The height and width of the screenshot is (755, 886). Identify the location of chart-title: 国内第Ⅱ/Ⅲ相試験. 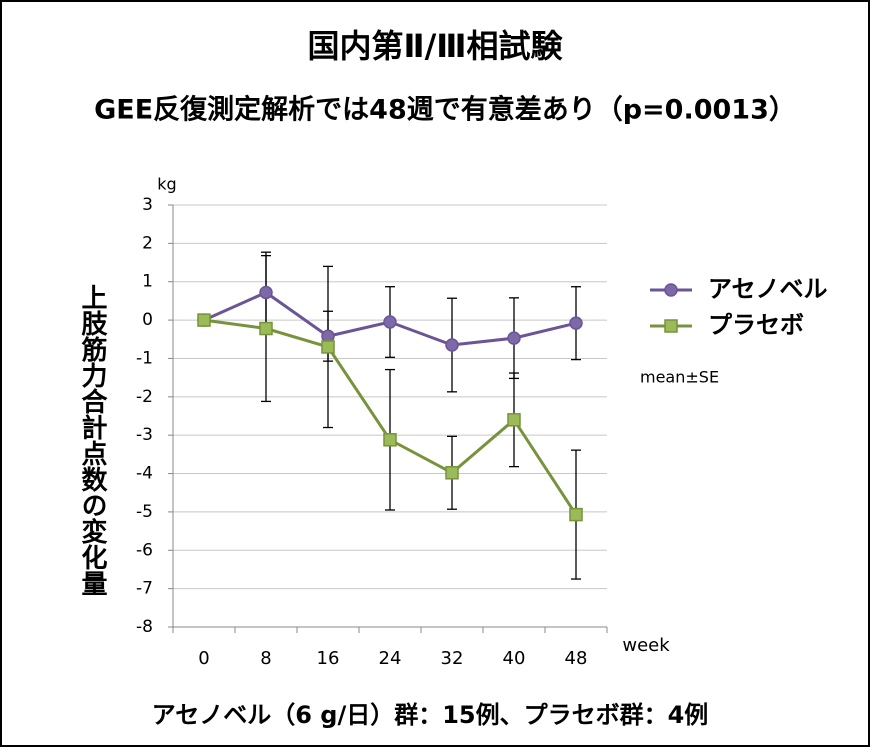
(435, 46).